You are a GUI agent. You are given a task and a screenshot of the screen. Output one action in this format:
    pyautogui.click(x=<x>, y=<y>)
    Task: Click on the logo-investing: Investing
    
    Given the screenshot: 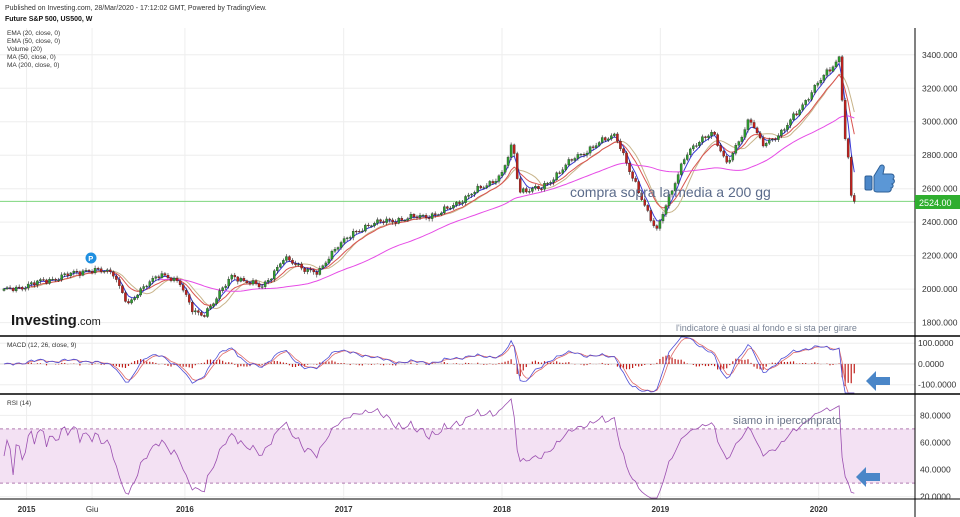 What is the action you would take?
    pyautogui.click(x=44, y=320)
    